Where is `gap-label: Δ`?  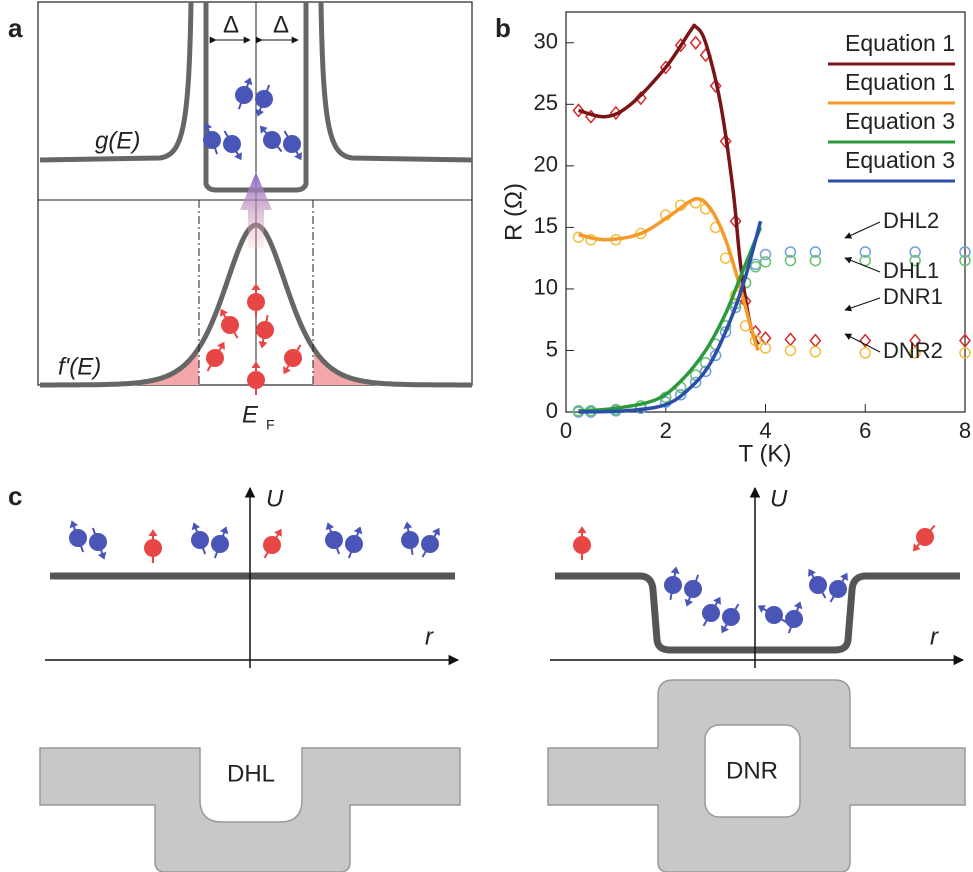
gap-label: Δ is located at coordinates (231, 24).